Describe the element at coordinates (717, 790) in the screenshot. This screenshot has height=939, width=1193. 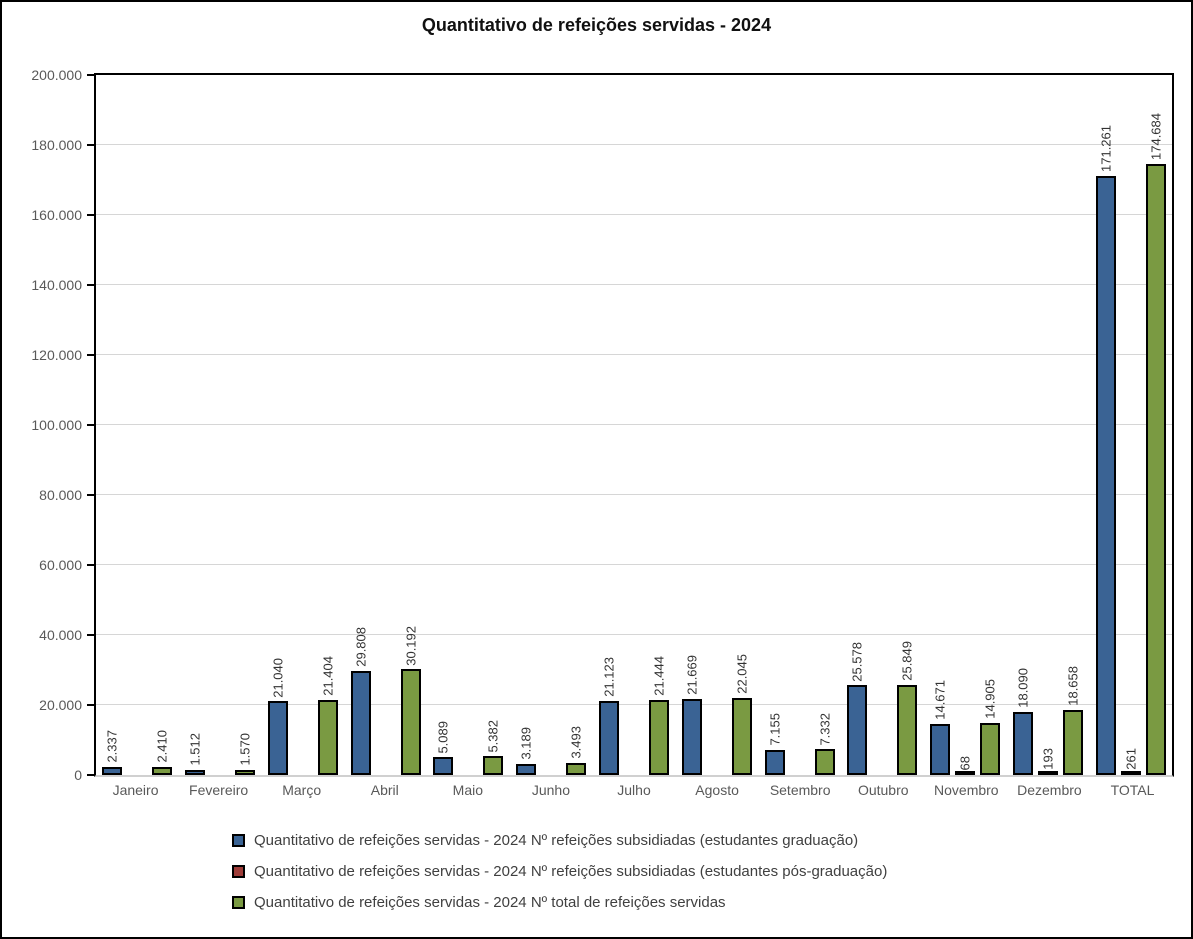
I see `x-axis-label: Agosto` at that location.